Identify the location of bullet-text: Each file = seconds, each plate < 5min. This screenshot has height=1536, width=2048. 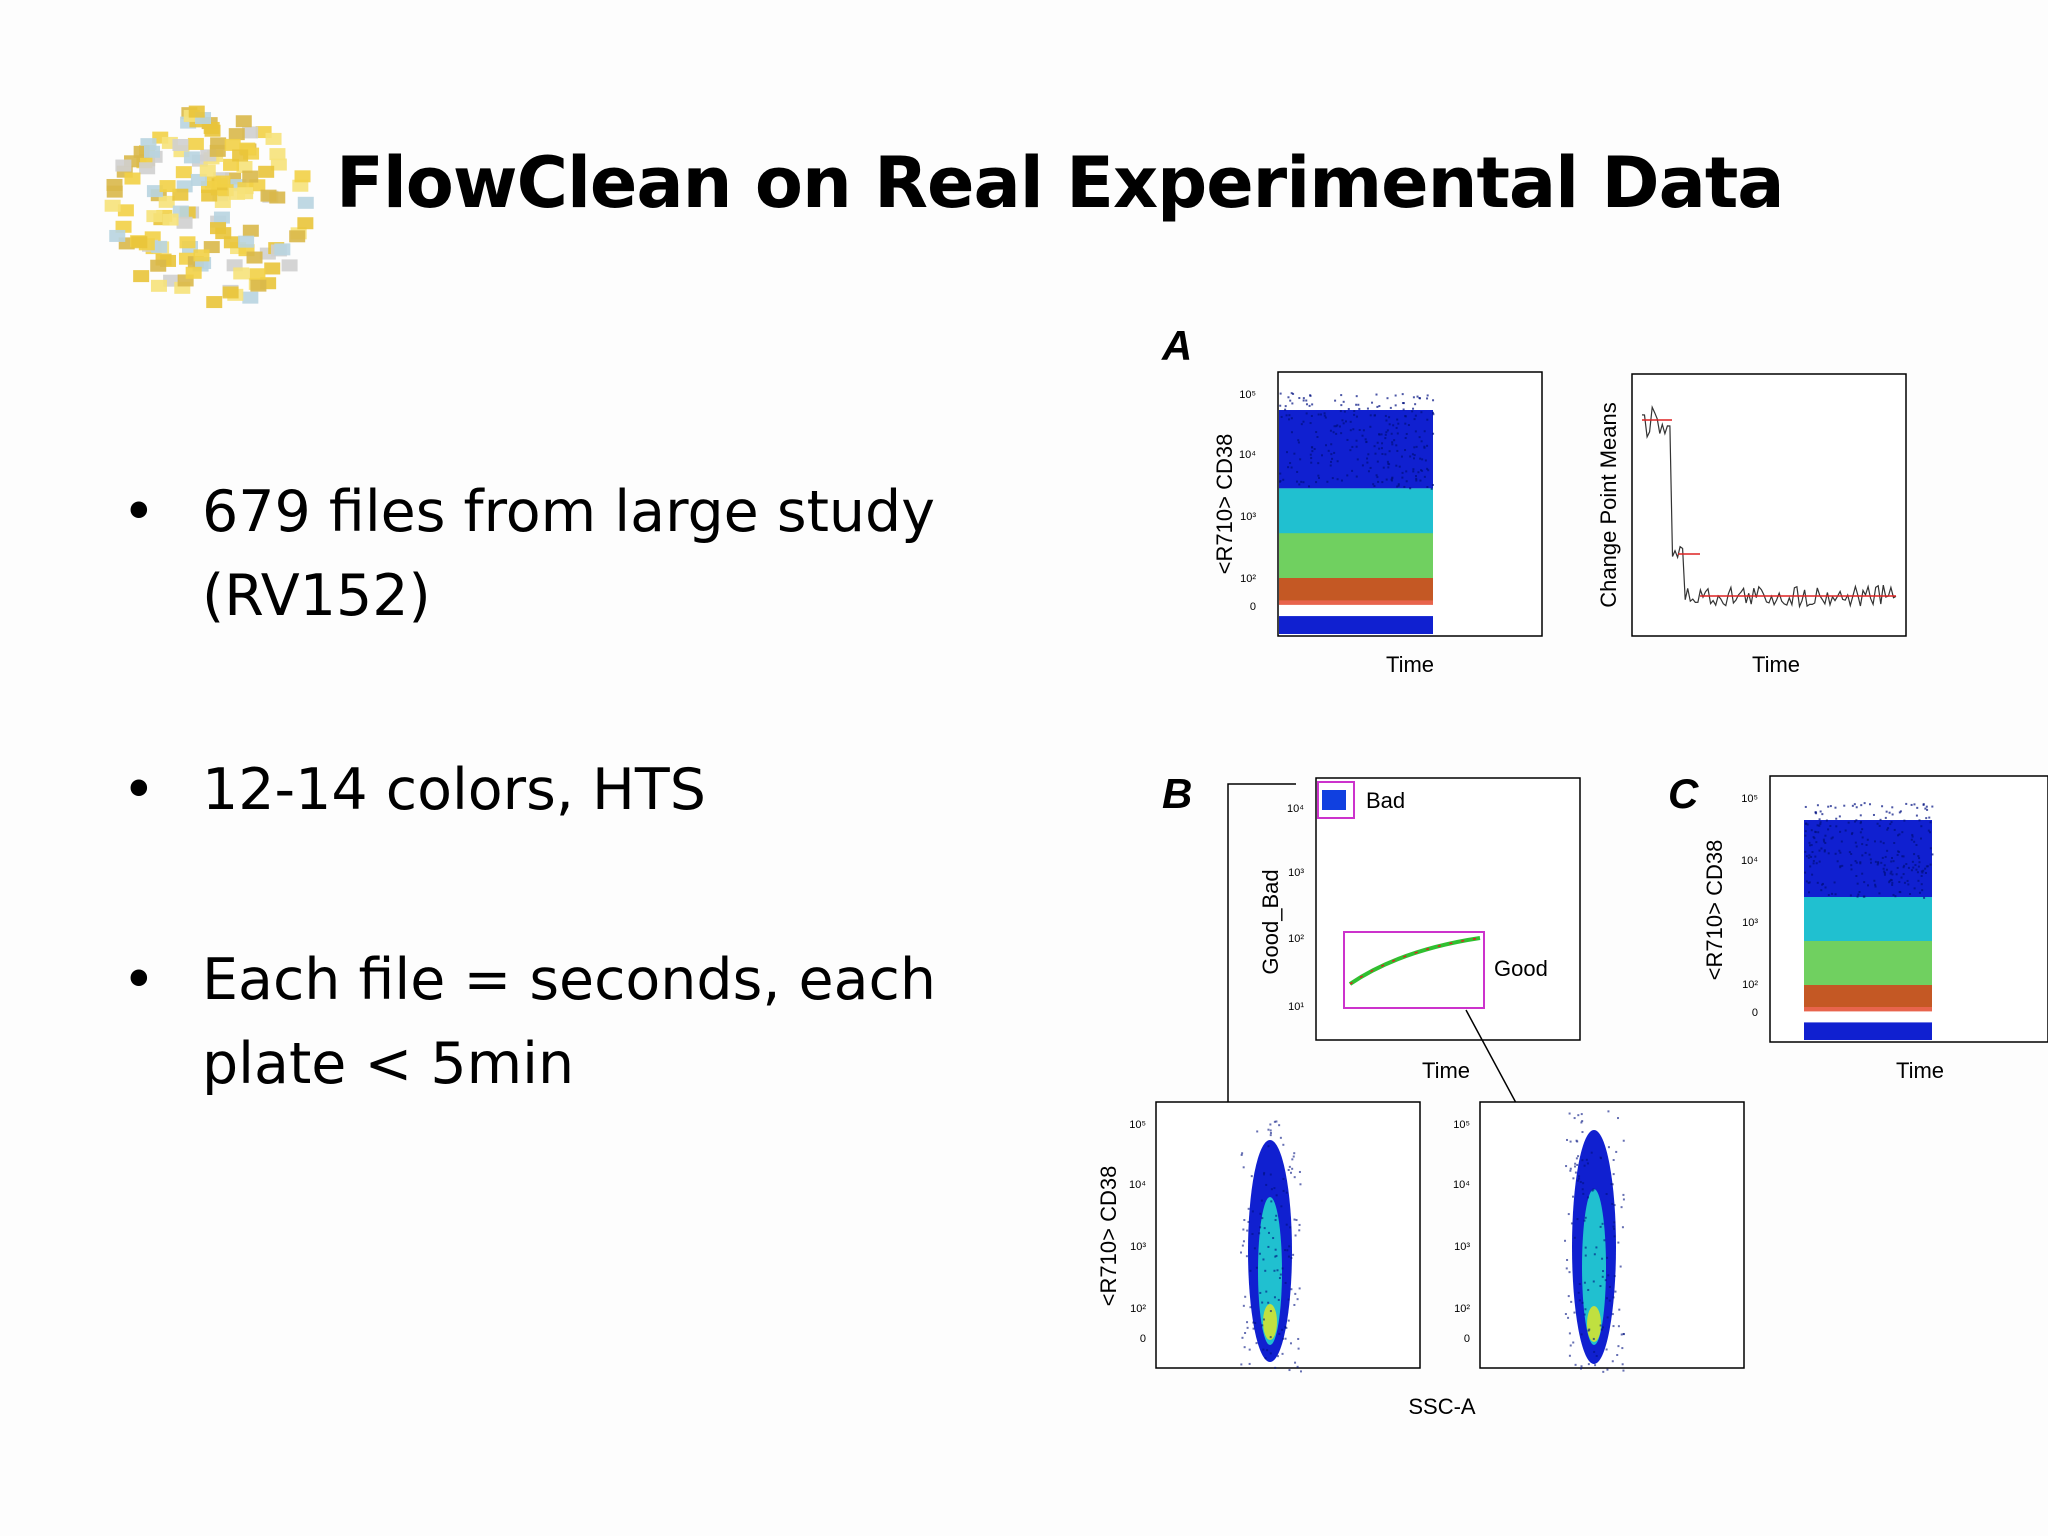
(569, 1022).